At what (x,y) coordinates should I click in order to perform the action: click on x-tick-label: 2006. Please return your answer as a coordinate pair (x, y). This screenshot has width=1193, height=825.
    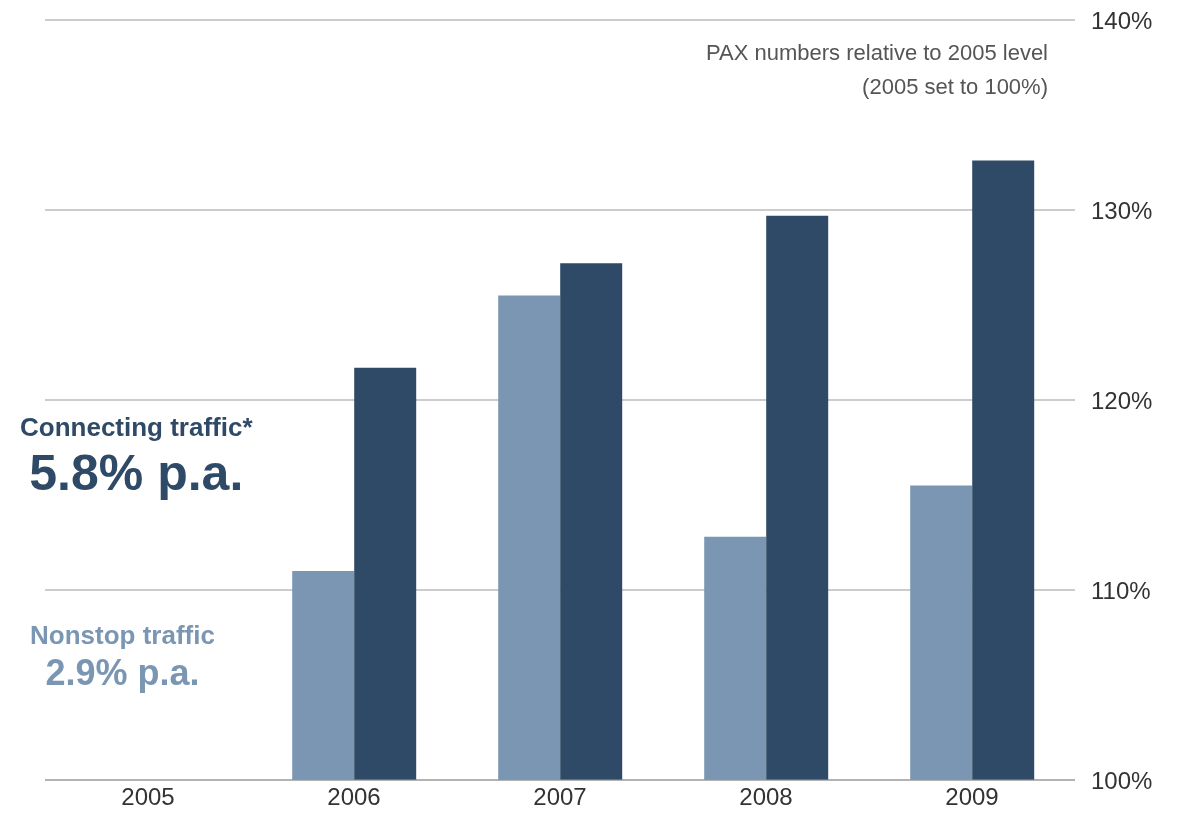
    Looking at the image, I should click on (354, 797).